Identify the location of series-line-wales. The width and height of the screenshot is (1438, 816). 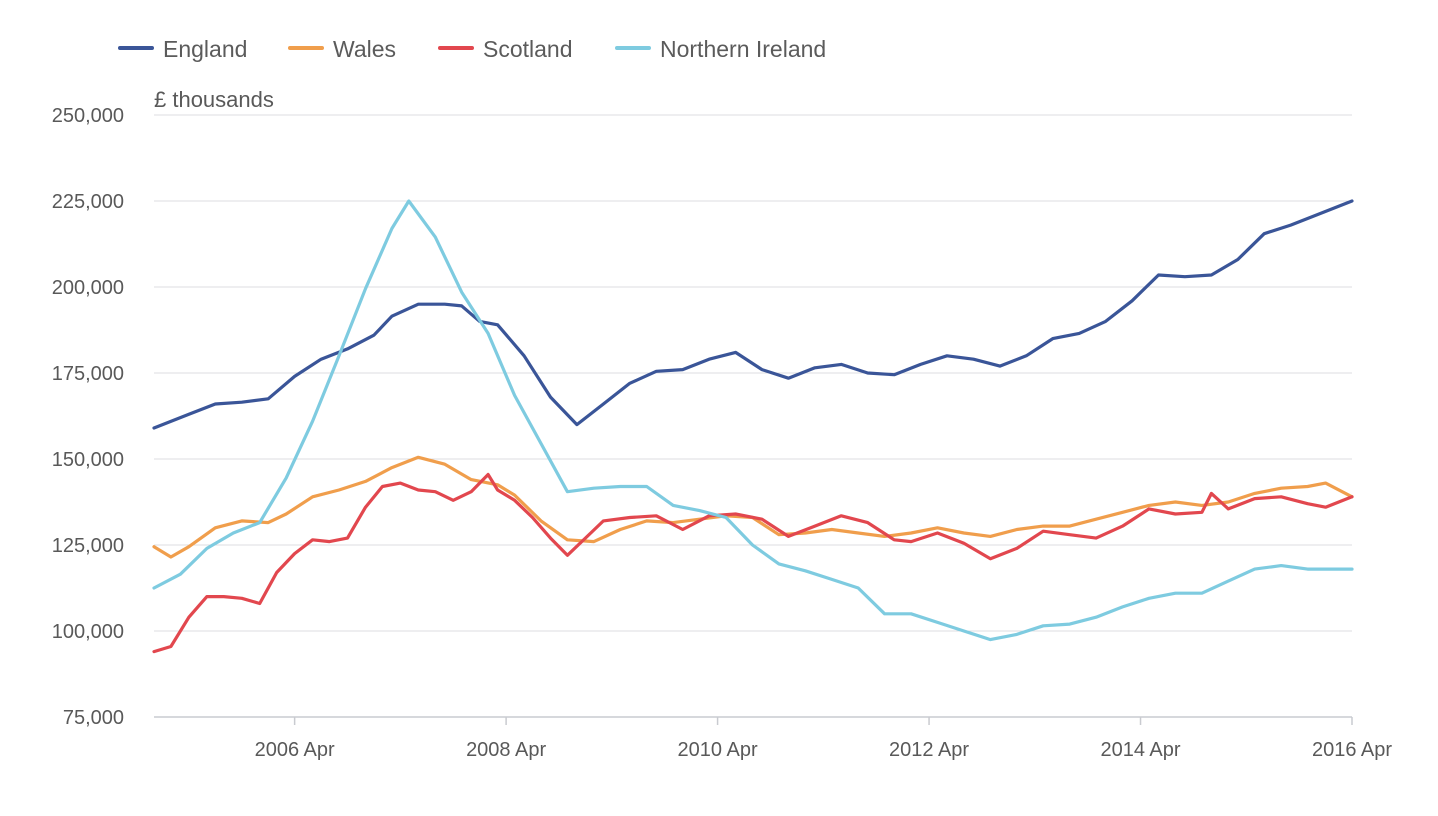
(753, 507).